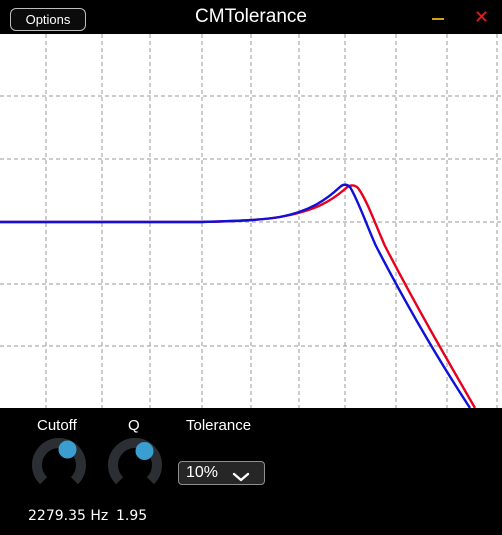 The width and height of the screenshot is (502, 535). I want to click on q-label: Q, so click(134, 425).